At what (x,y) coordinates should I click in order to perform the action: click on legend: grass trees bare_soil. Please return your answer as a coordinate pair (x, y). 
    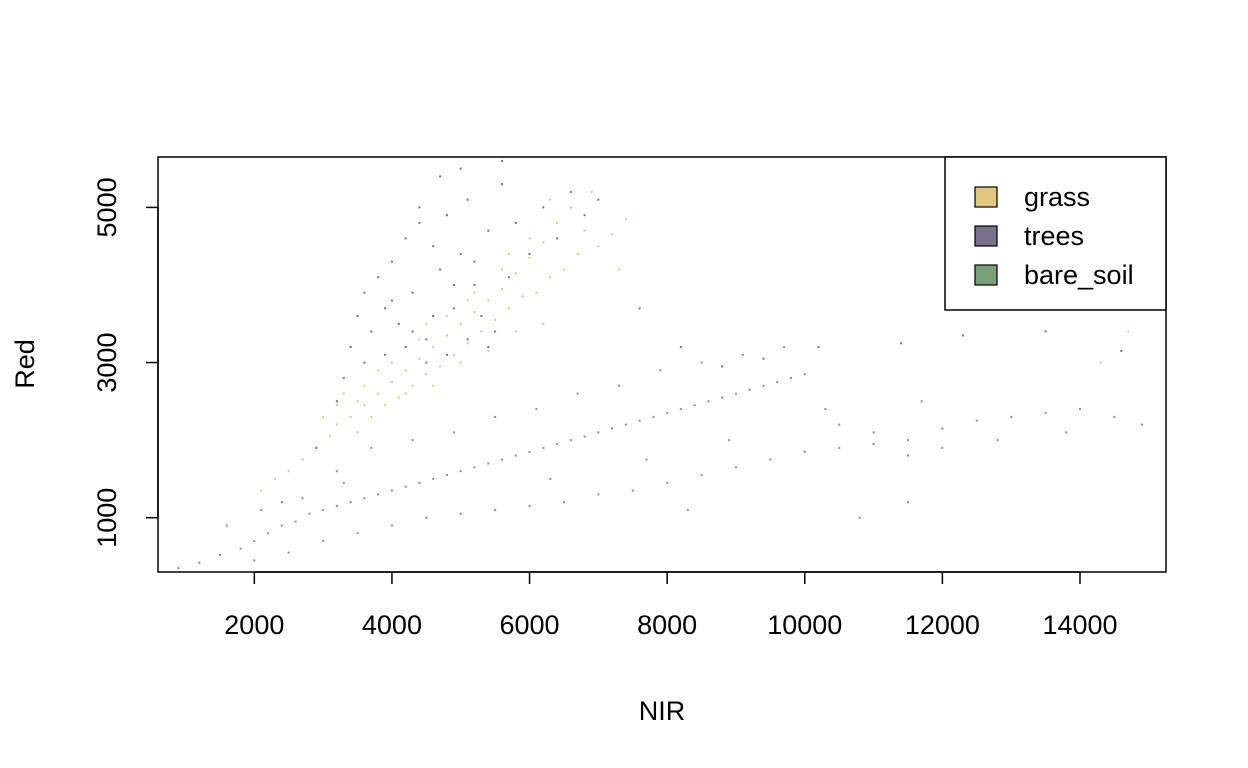
    Looking at the image, I should click on (1055, 233).